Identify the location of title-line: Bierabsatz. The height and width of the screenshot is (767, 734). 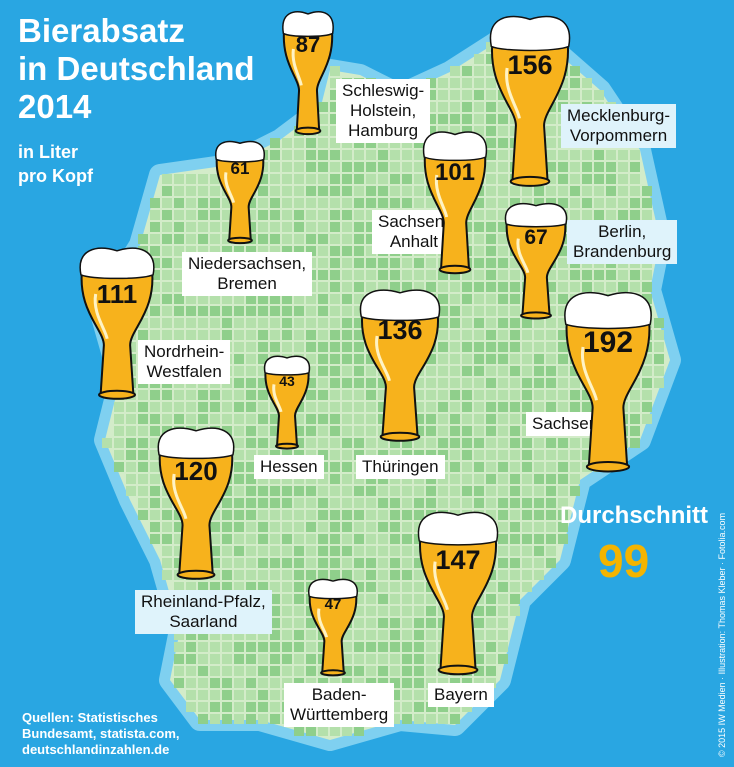
(101, 30).